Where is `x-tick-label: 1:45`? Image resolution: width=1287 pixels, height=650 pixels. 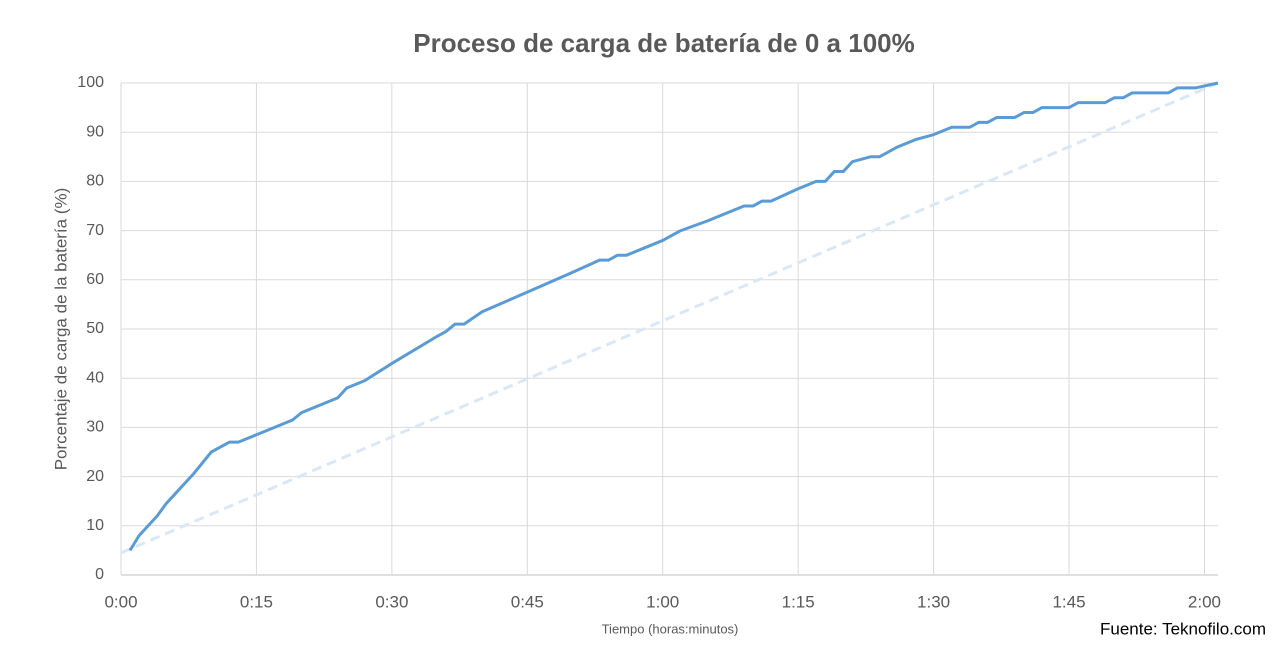 x-tick-label: 1:45 is located at coordinates (1068, 601).